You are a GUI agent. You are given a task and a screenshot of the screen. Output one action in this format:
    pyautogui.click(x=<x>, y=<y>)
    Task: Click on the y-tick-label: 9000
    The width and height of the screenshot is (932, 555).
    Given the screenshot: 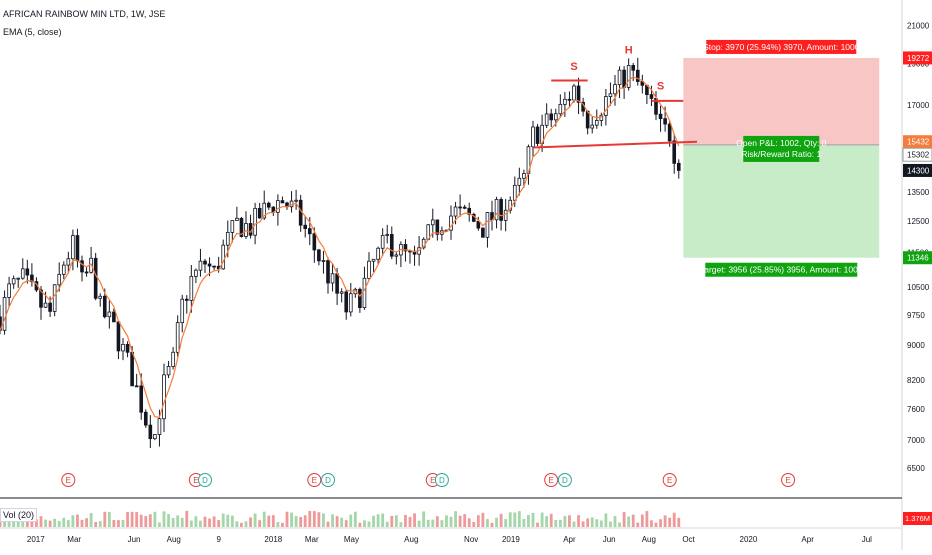 What is the action you would take?
    pyautogui.click(x=916, y=345)
    